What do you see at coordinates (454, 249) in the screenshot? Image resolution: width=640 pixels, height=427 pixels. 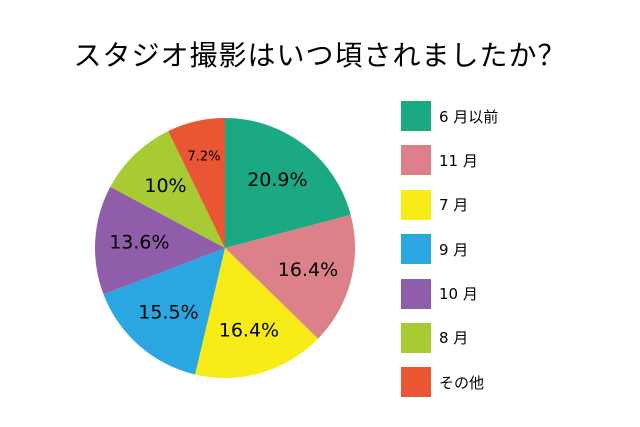 I see `legend-label: 9 月` at bounding box center [454, 249].